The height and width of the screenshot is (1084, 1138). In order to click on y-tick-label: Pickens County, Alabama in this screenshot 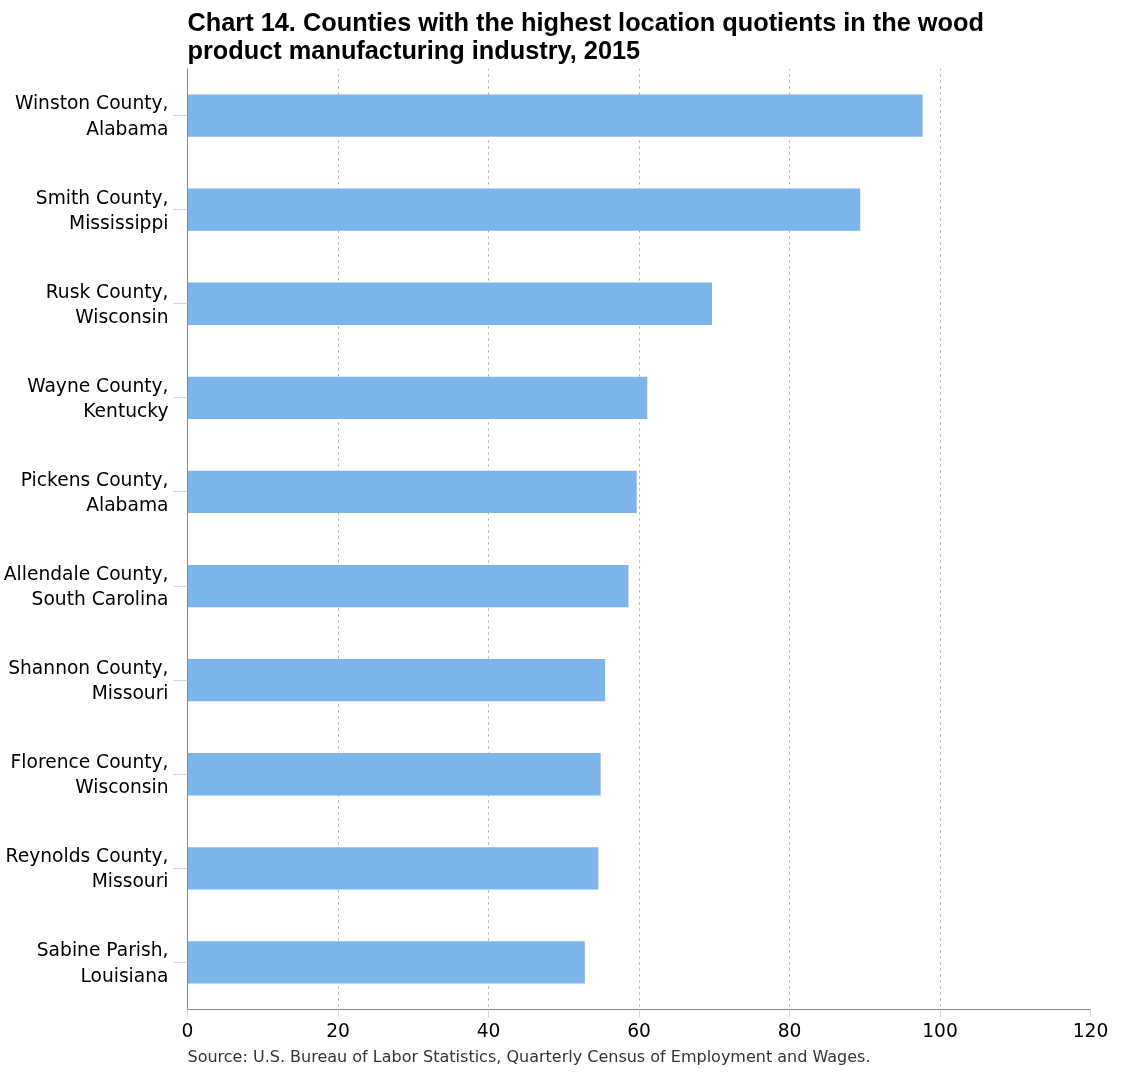, I will do `click(94, 492)`.